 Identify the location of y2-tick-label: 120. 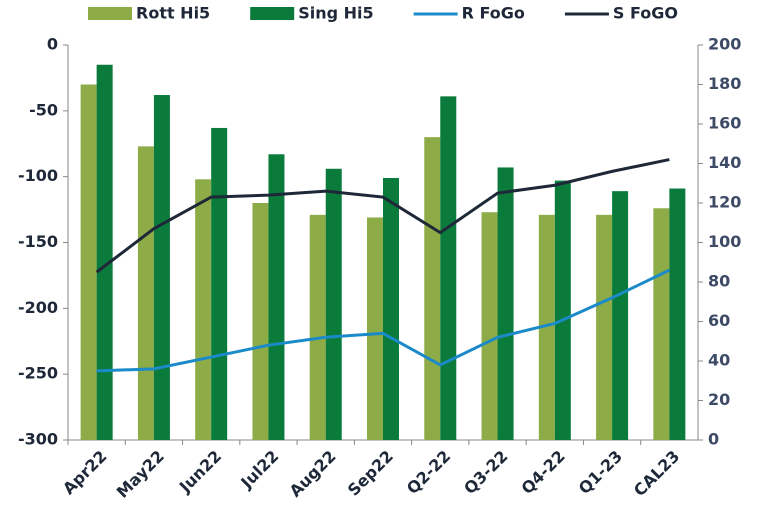
(724, 202).